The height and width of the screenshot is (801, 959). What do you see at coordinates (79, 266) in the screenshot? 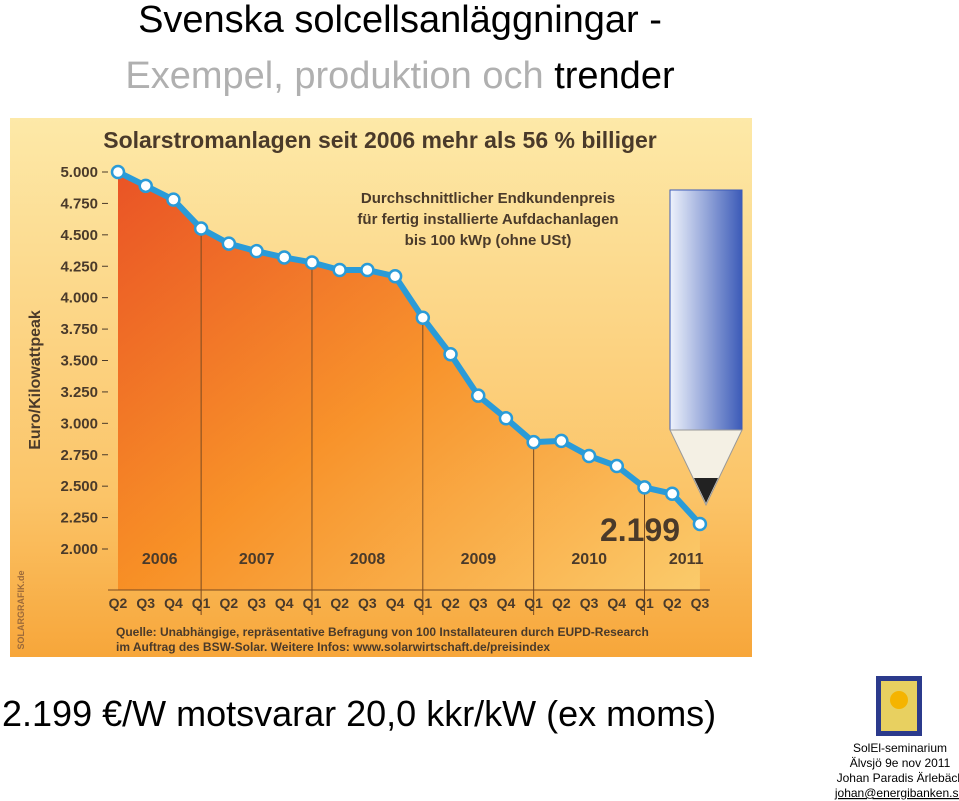
I see `y-tick-label: 4.250` at bounding box center [79, 266].